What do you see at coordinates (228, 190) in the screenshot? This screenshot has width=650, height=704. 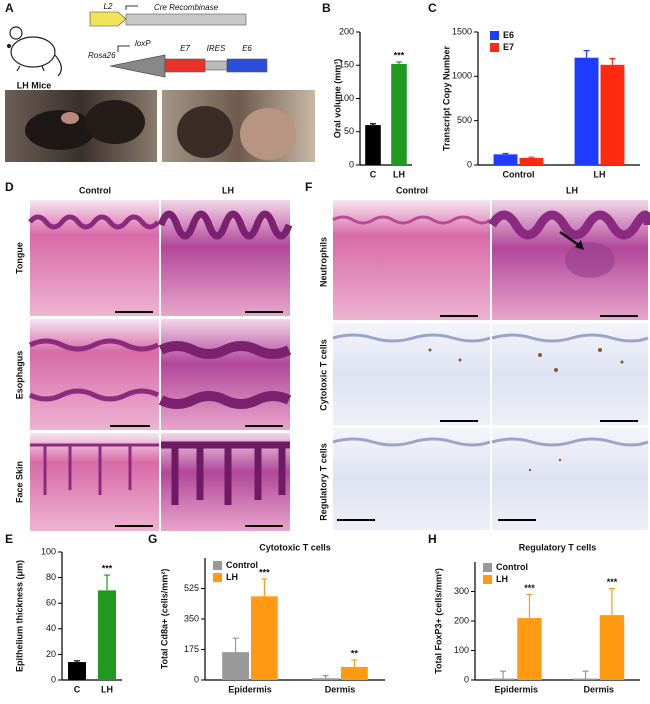 I see `column-label: LH` at bounding box center [228, 190].